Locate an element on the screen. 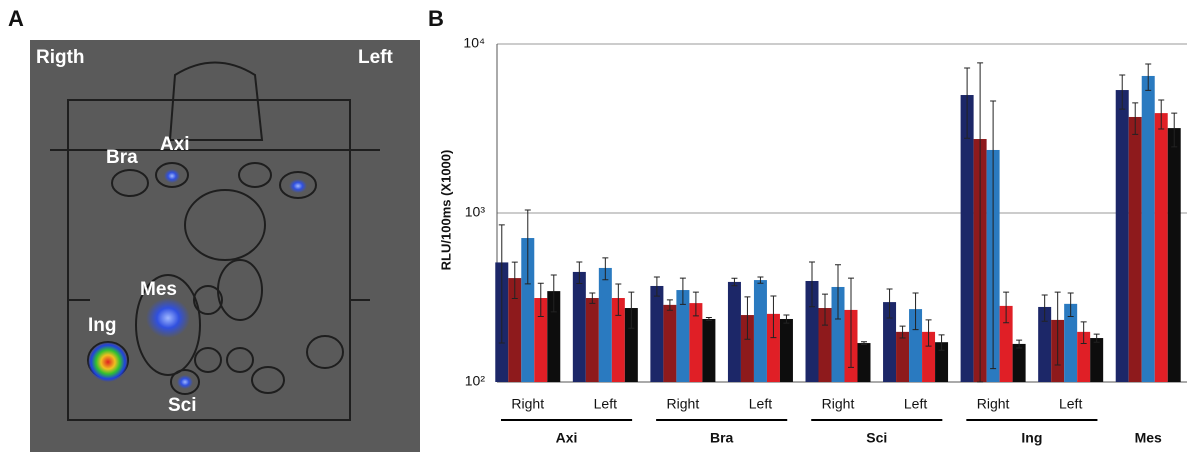  y-tick-label: 10³ is located at coordinates (475, 212).